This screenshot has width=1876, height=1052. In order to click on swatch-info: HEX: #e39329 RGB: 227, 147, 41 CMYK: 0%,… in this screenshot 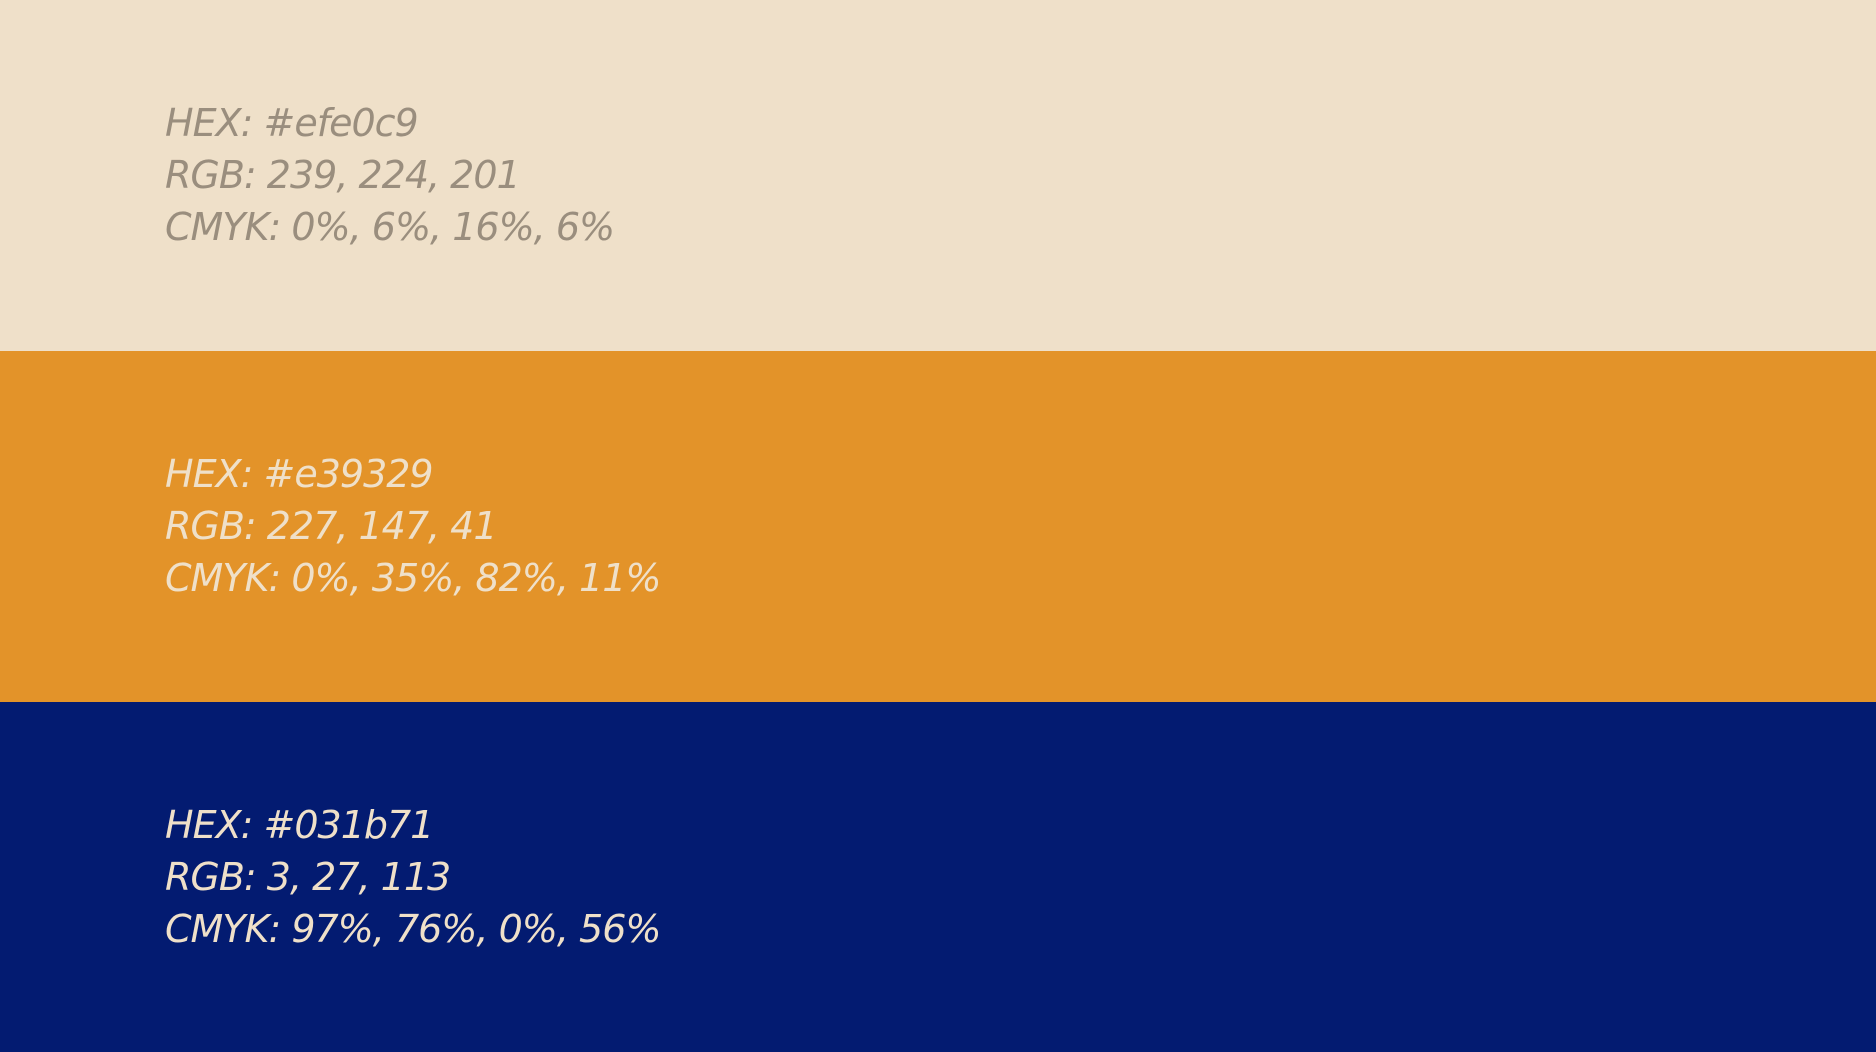, I will do `click(413, 526)`.